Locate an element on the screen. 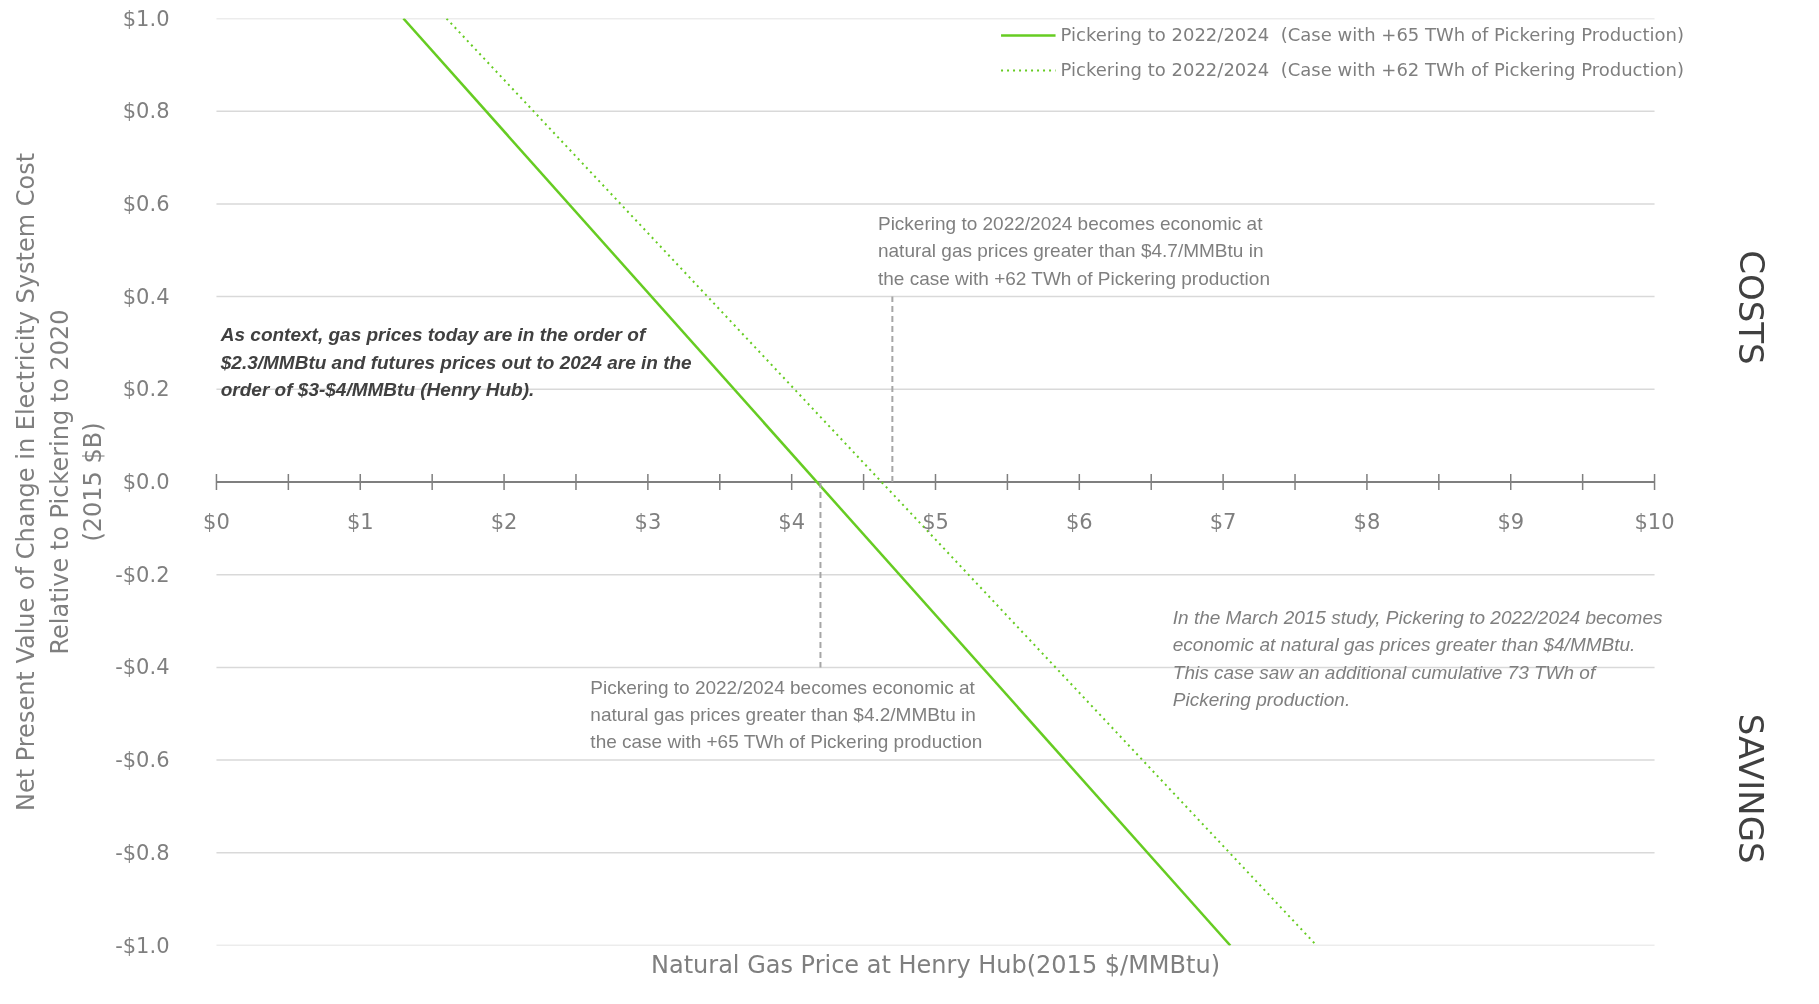 This screenshot has height=1004, width=1819. text: SAVINGS is located at coordinates (1751, 788).